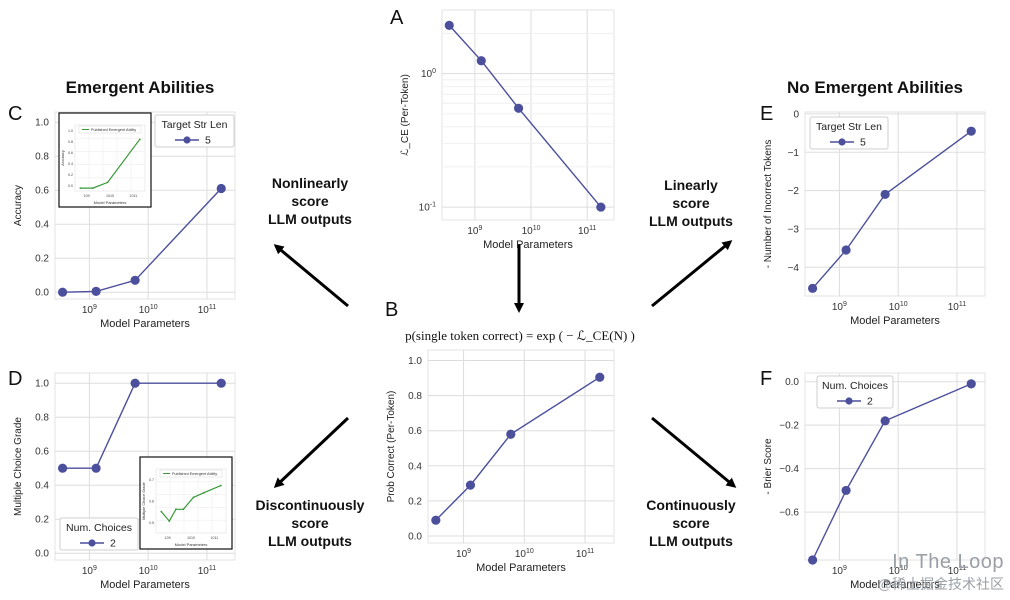  I want to click on arrow-to-c, so click(311, 276).